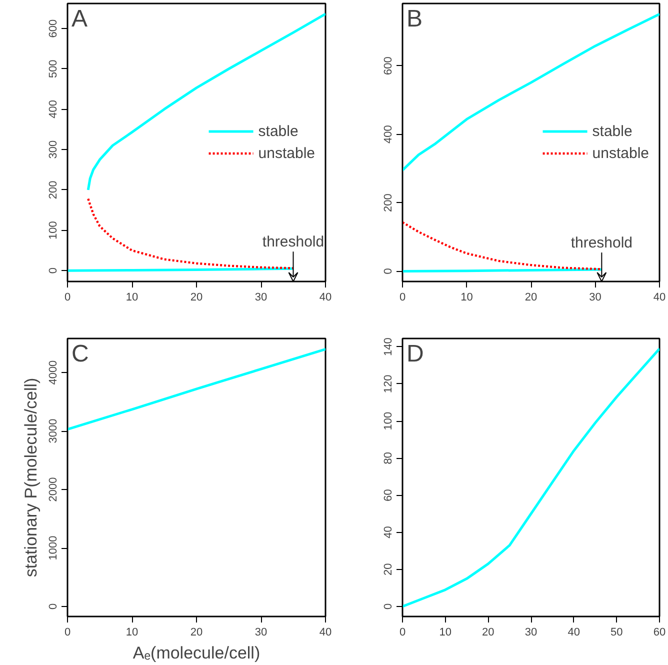 This screenshot has width=668, height=665. I want to click on y-tick-label: 40, so click(388, 532).